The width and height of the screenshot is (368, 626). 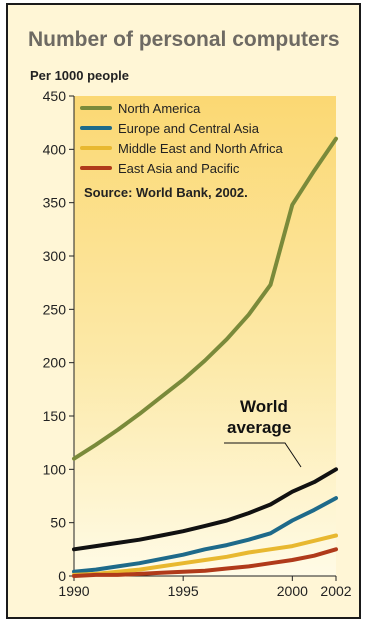 I want to click on annotation-world: World, so click(x=264, y=406).